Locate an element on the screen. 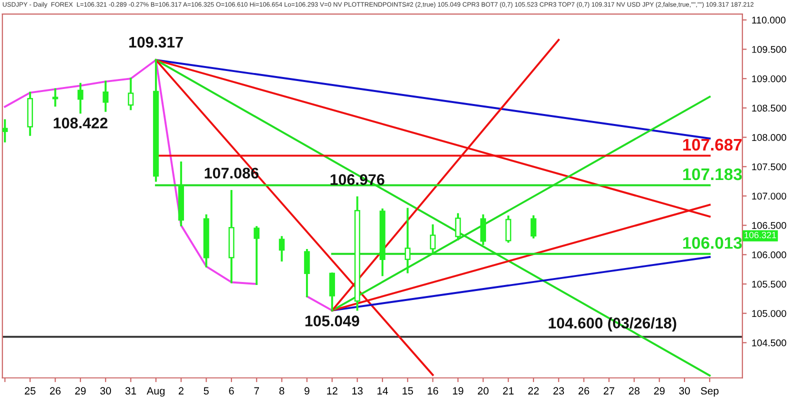 The width and height of the screenshot is (800, 402). y-tick-label: 109.500 is located at coordinates (769, 49).